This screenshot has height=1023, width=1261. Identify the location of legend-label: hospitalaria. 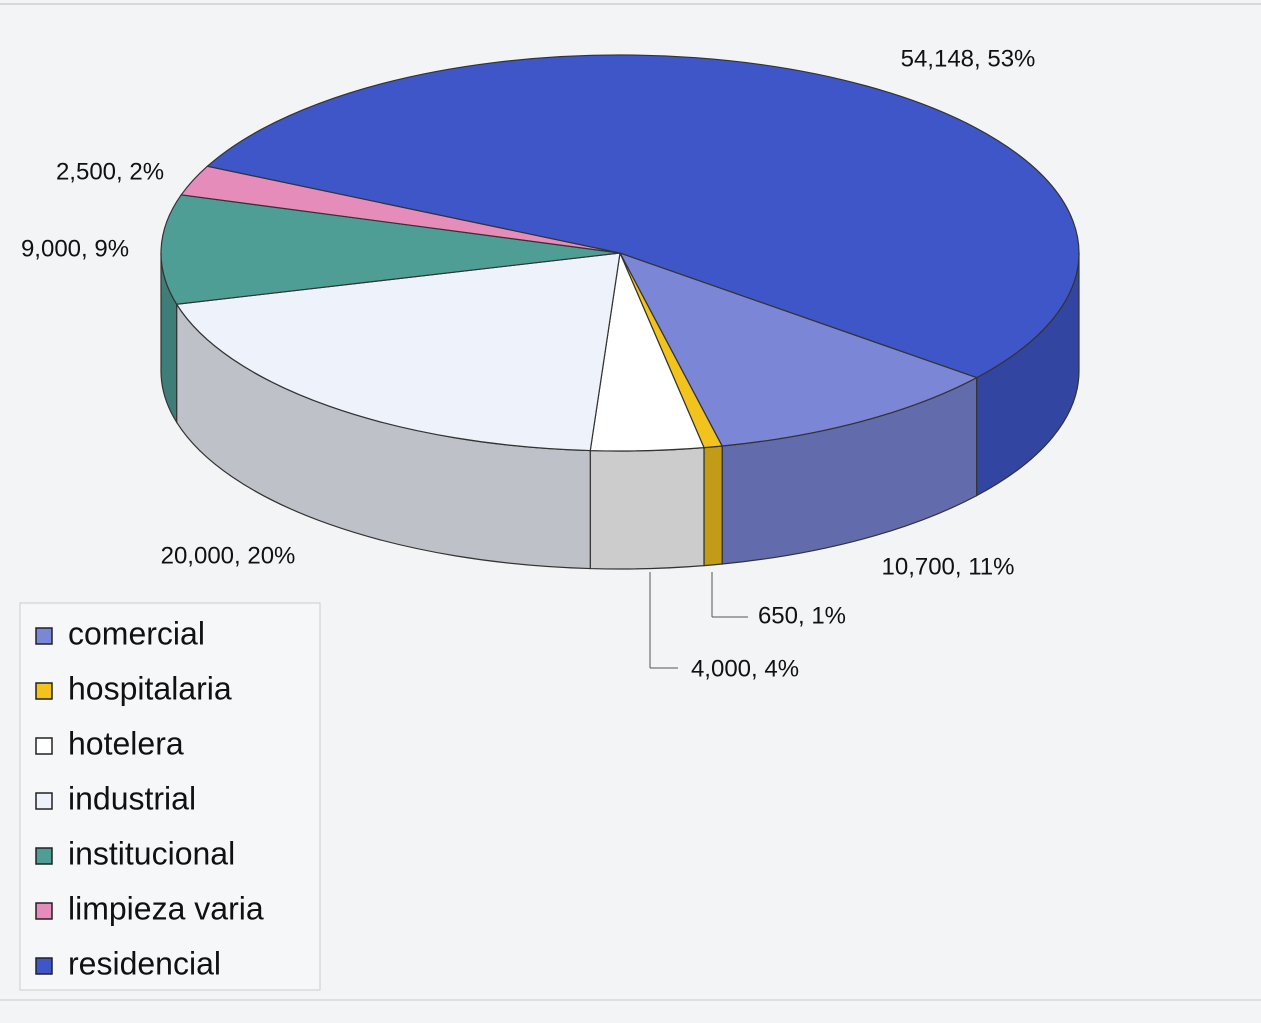
(150, 688).